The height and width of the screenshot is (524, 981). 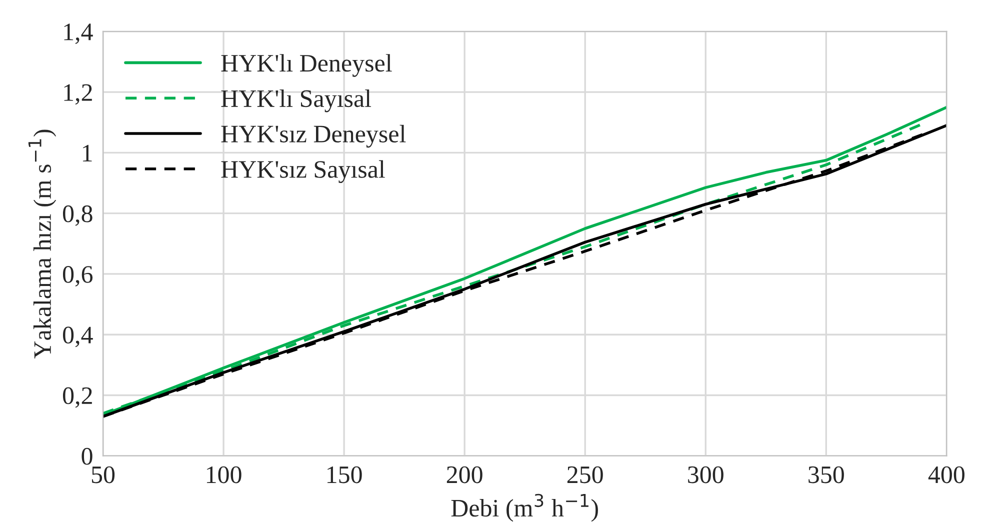 I want to click on x-tick-label: 200, so click(x=464, y=475).